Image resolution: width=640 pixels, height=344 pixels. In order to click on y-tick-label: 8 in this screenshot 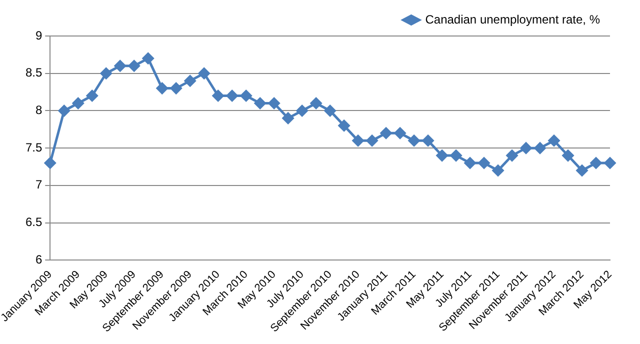, I will do `click(38, 110)`.